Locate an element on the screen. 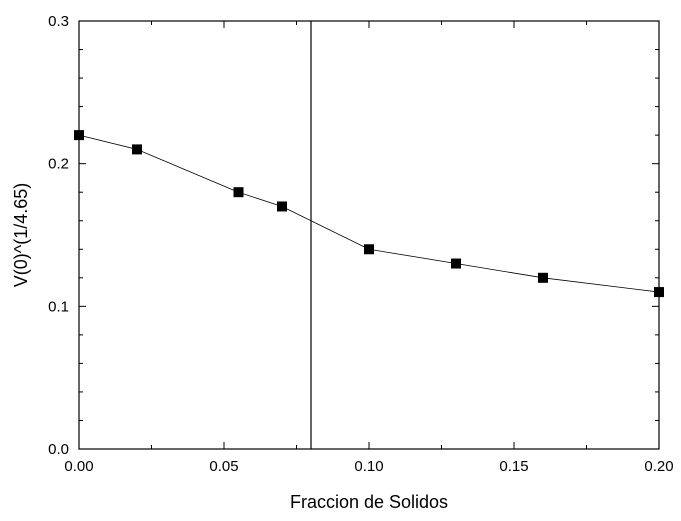 The width and height of the screenshot is (681, 521). x-axis-title: Fraccion de Solidos is located at coordinates (369, 502).